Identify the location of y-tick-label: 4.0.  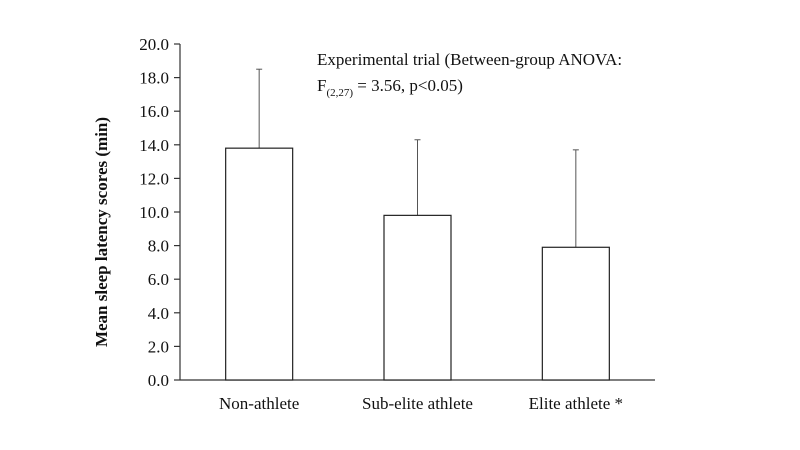
(158, 313).